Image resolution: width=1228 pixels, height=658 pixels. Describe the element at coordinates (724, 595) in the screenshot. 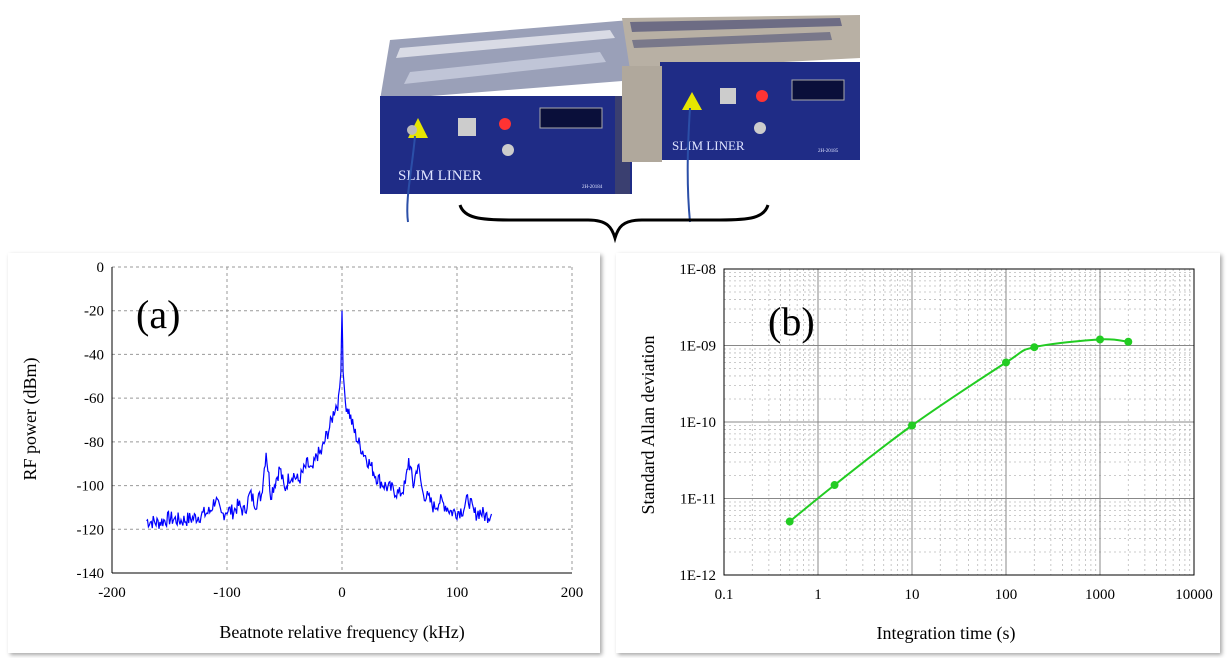

I see `x-tick-label: 0.1` at that location.